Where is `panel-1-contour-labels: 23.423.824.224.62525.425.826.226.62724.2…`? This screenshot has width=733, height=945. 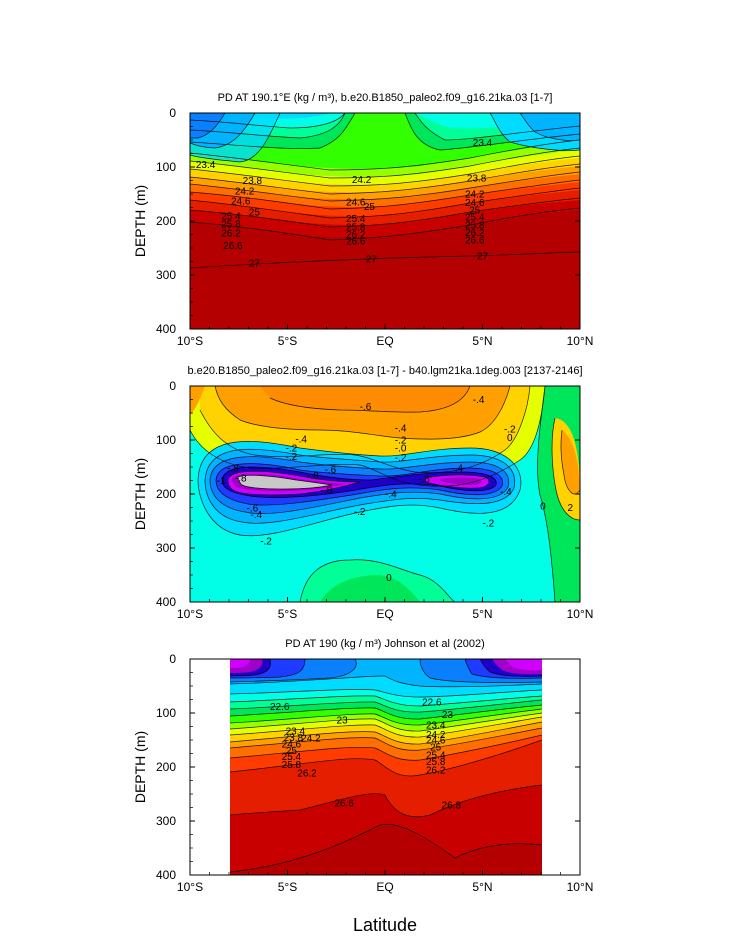
panel-1-contour-labels: 23.423.824.224.62525.425.826.226.62724.2… is located at coordinates (344, 203).